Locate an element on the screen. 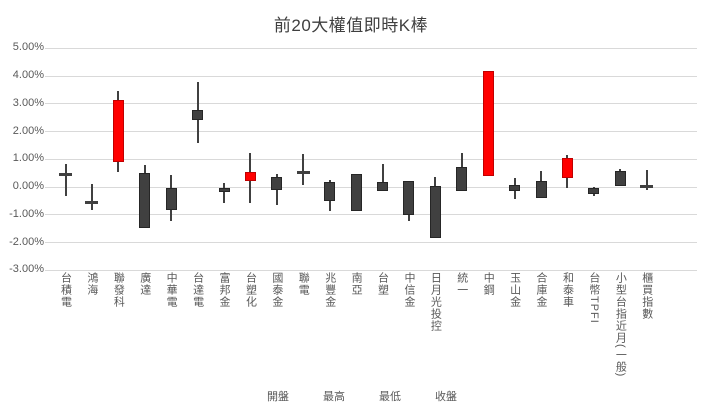  y-axis-label: -3.00% is located at coordinates (26, 269).